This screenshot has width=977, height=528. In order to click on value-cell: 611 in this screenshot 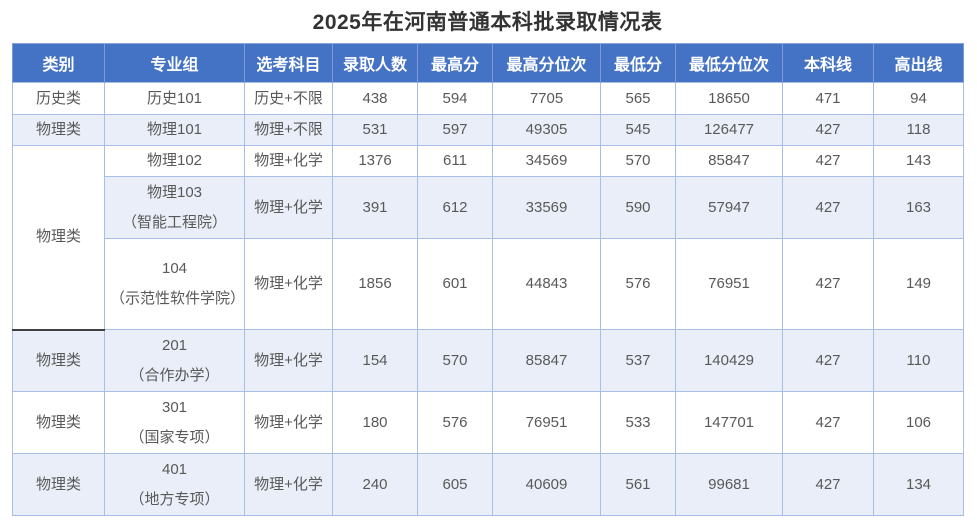, I will do `click(455, 161)`.